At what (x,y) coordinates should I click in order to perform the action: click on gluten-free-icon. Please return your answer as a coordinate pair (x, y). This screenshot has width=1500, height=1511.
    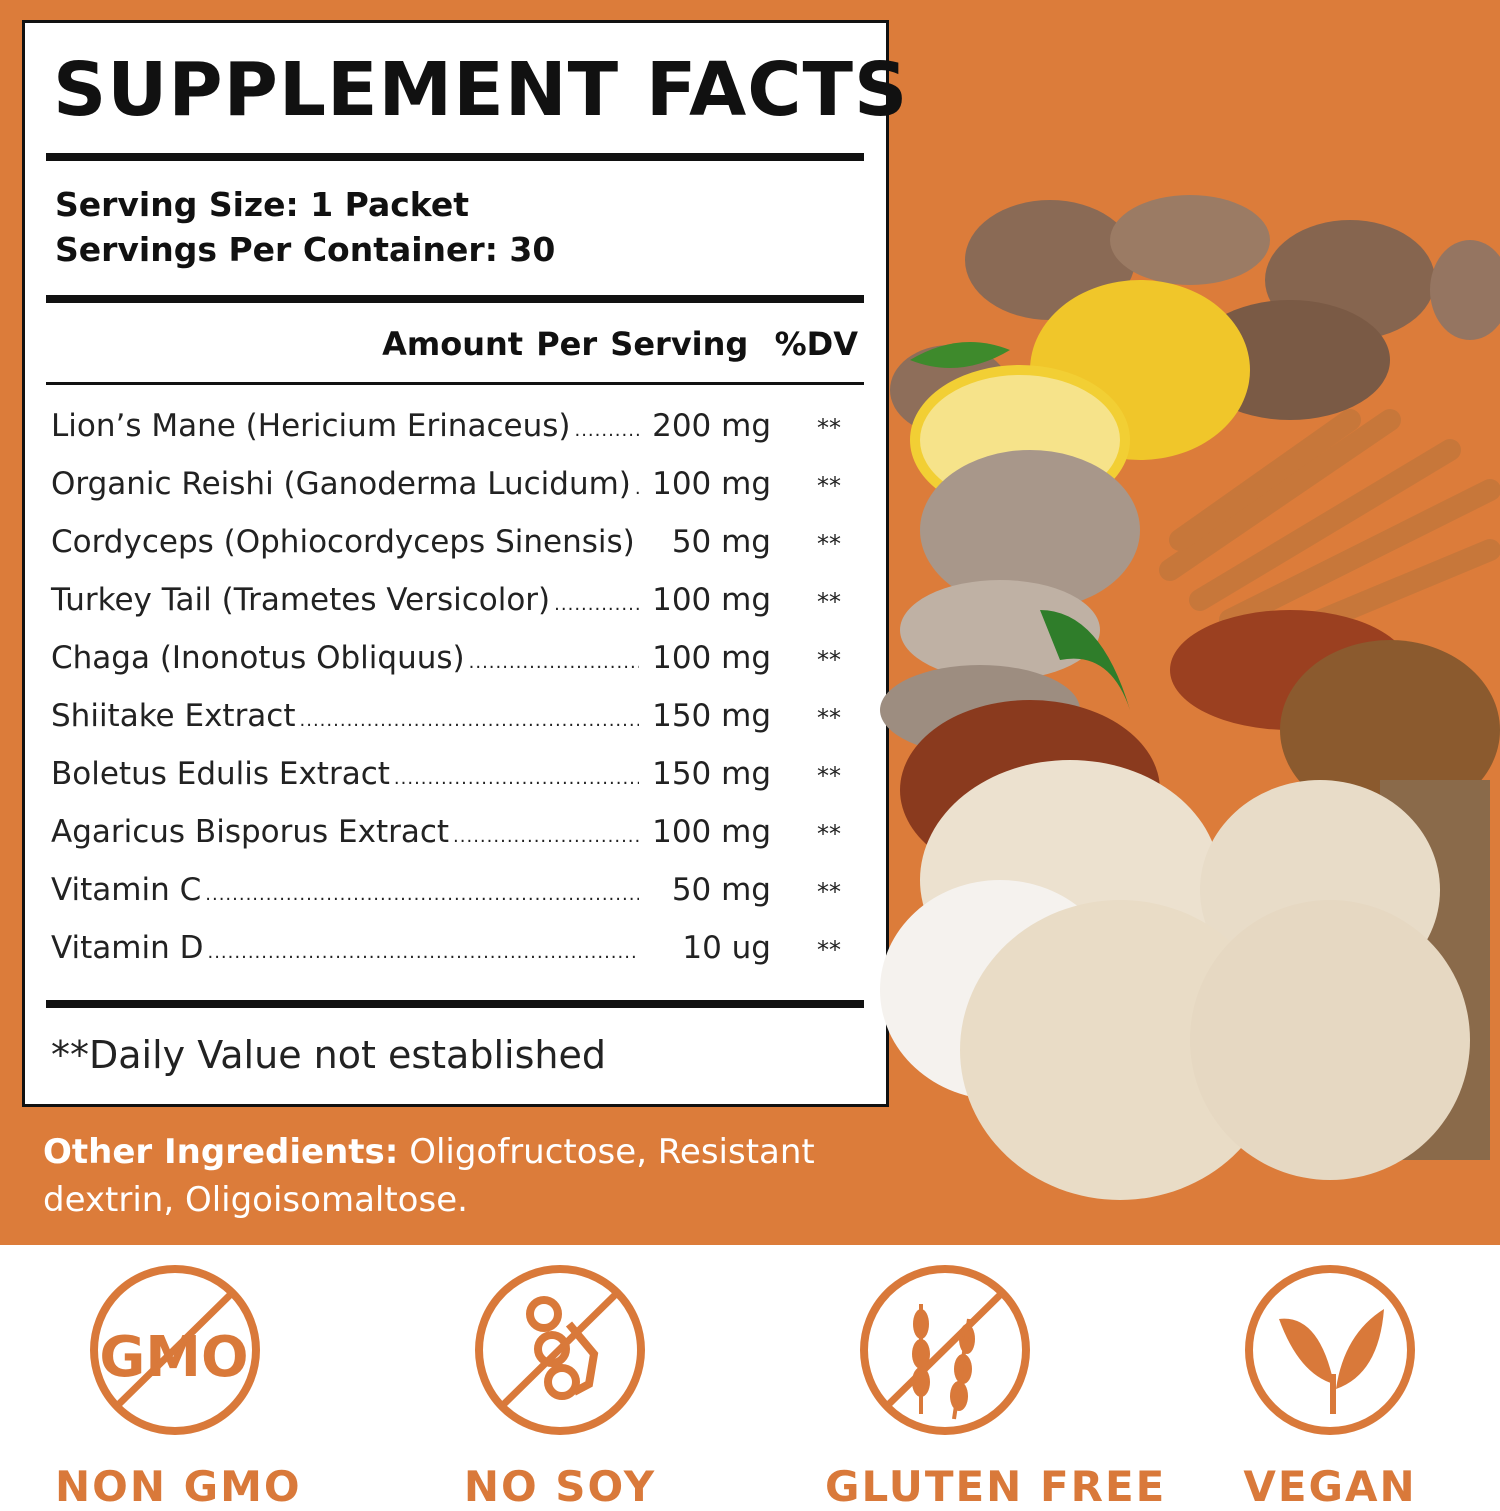
    Looking at the image, I should click on (945, 1350).